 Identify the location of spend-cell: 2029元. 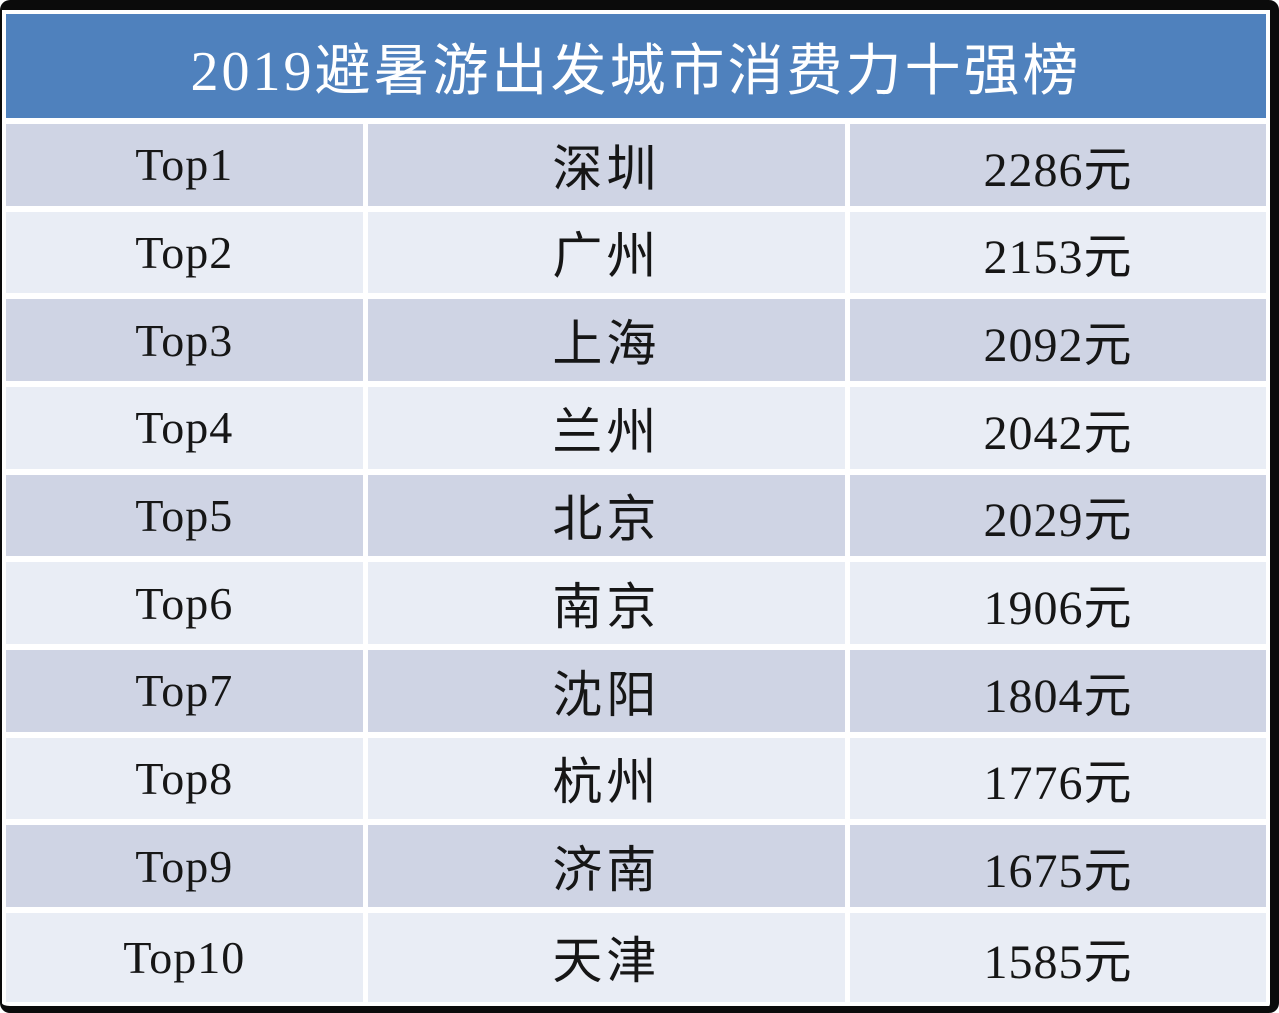
(1058, 515).